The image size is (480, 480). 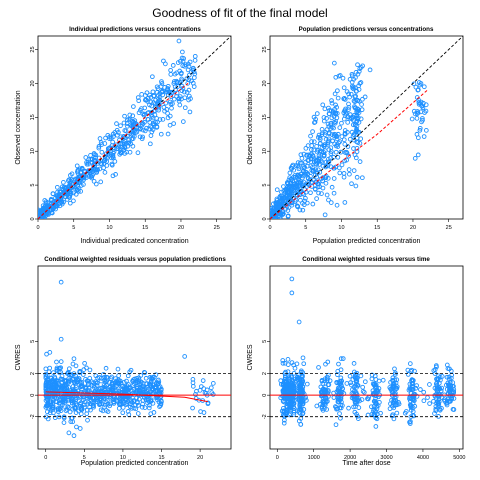 I want to click on x-tick-label: 0, so click(x=269, y=228).